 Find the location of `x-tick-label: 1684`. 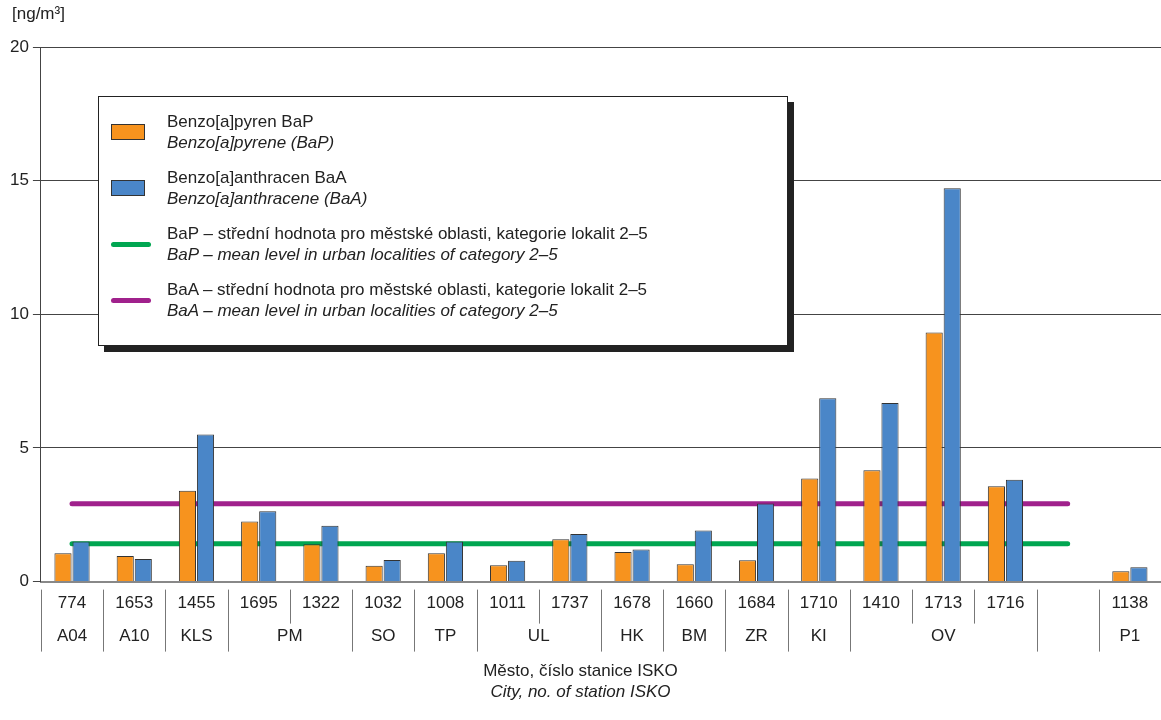

x-tick-label: 1684 is located at coordinates (756, 603).